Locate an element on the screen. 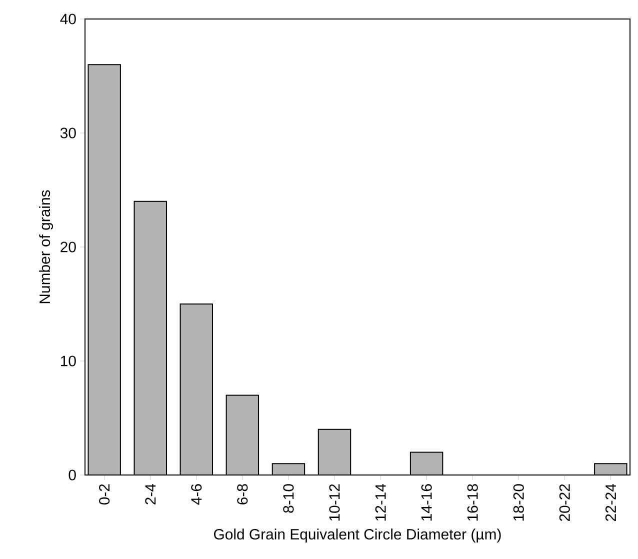  x-tick-label: 0-2 is located at coordinates (104, 494).